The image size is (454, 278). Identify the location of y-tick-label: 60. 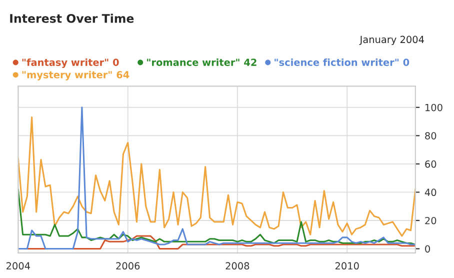
(430, 164).